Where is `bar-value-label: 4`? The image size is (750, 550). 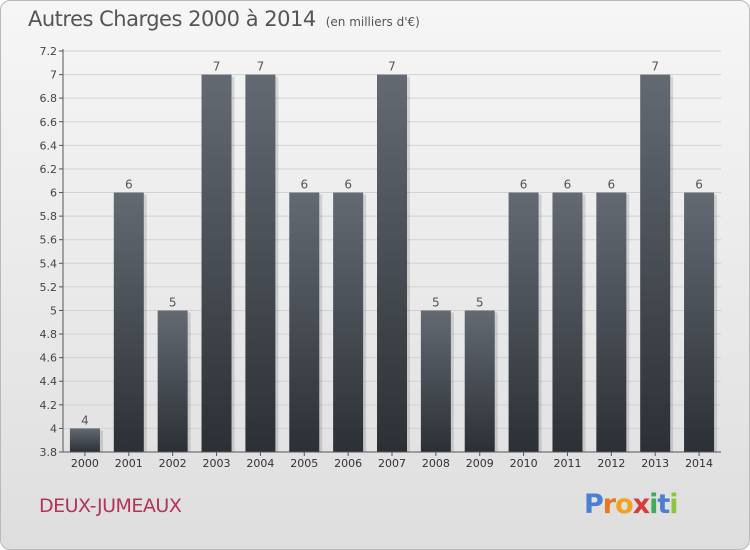
bar-value-label: 4 is located at coordinates (85, 420).